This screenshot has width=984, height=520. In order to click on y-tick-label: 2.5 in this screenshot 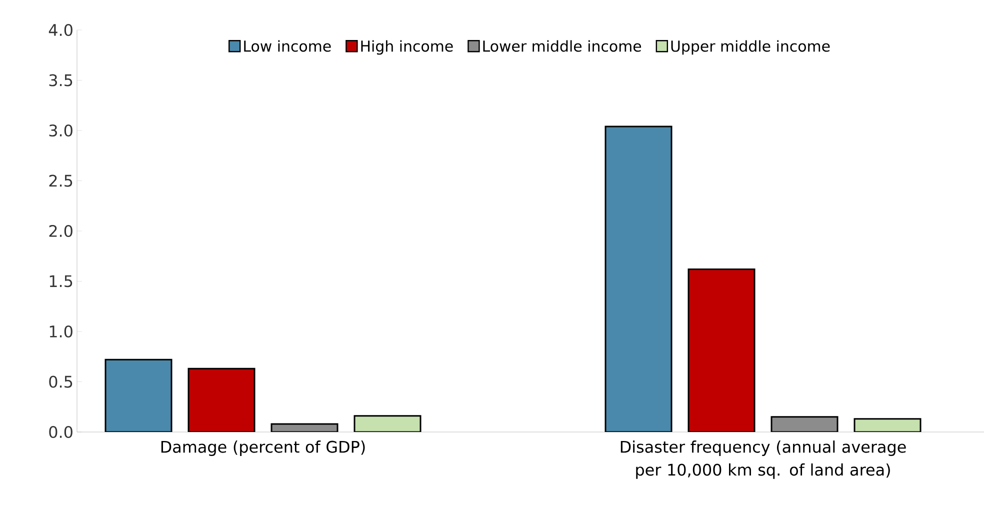, I will do `click(60, 180)`.